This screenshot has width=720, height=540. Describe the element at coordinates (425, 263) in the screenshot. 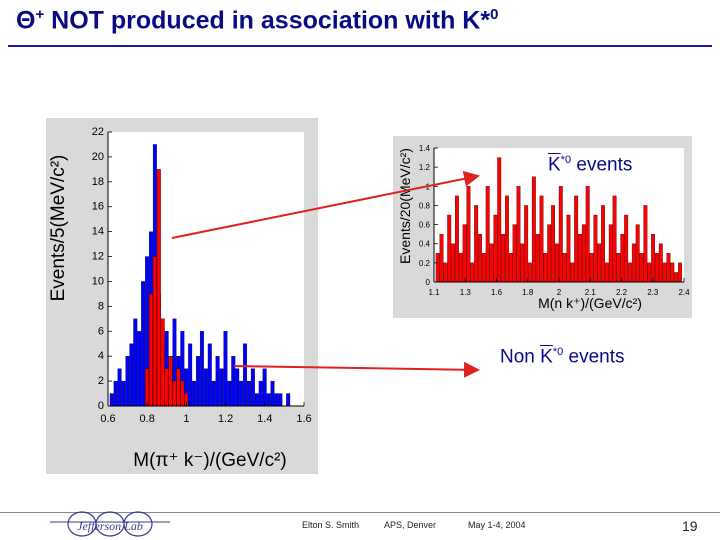

I see `y-tick-label: 0.2` at that location.